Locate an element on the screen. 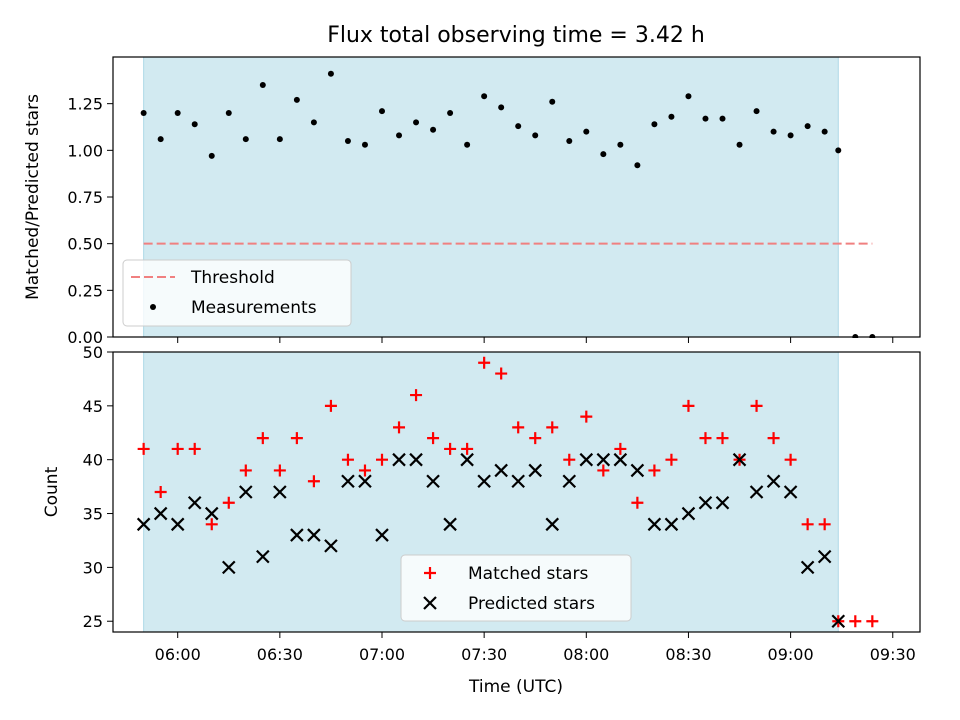 The height and width of the screenshot is (720, 960). legend-predicted-label: Predicted stars is located at coordinates (531, 604).